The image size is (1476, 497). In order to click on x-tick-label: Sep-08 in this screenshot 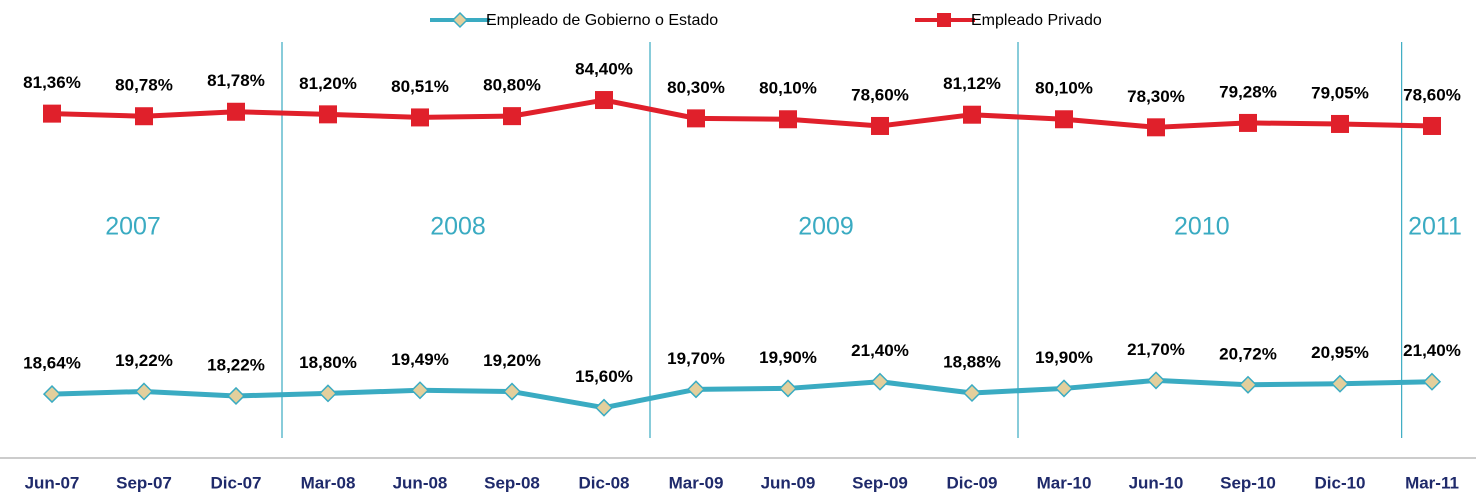, I will do `click(512, 482)`.